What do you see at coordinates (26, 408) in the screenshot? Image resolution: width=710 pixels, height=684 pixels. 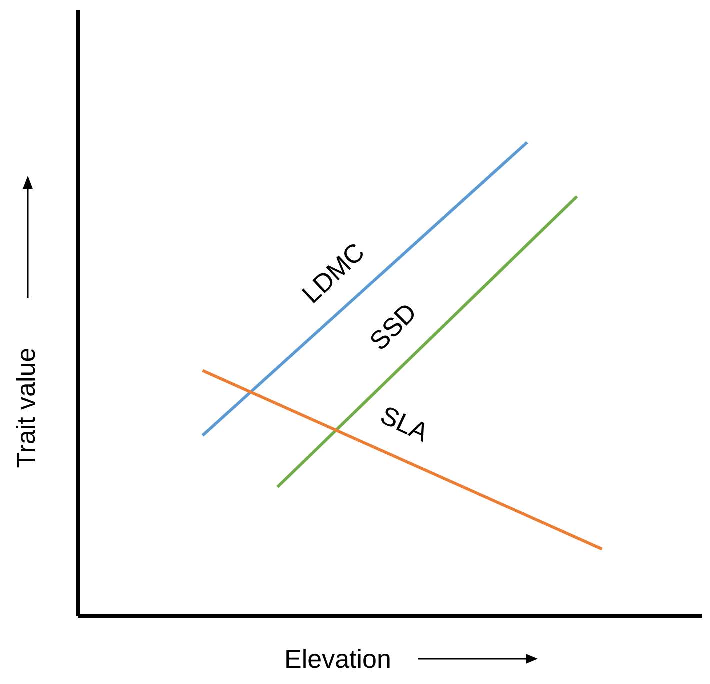 I see `y-axis-title: Trait value` at bounding box center [26, 408].